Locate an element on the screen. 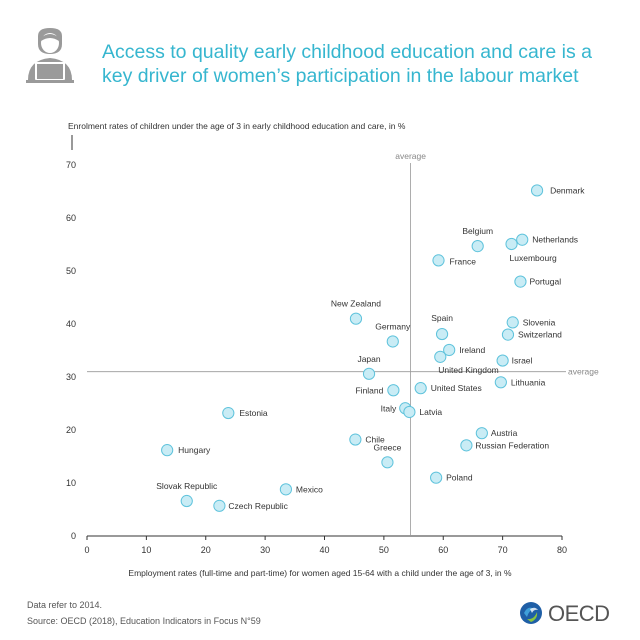 Image resolution: width=640 pixels, height=640 pixels. data-point-slovenia is located at coordinates (512, 322).